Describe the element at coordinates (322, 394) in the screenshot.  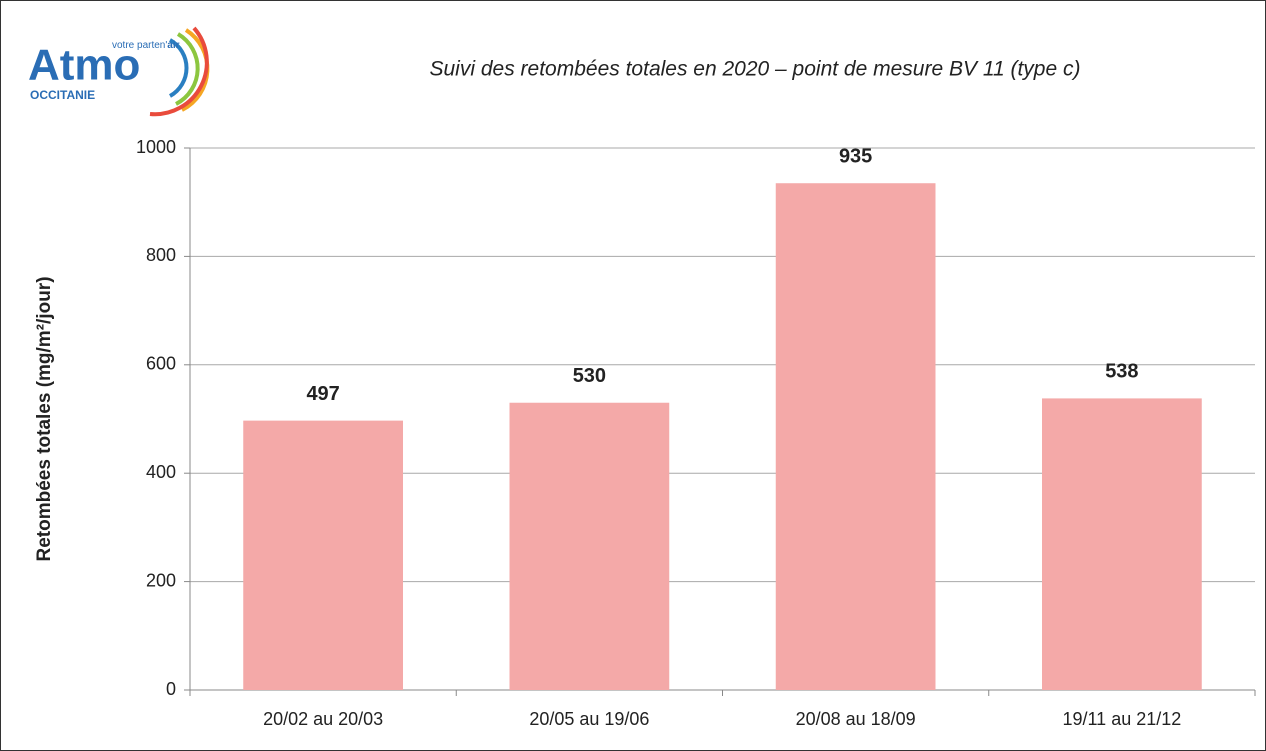
I see `value-label: 497` at that location.